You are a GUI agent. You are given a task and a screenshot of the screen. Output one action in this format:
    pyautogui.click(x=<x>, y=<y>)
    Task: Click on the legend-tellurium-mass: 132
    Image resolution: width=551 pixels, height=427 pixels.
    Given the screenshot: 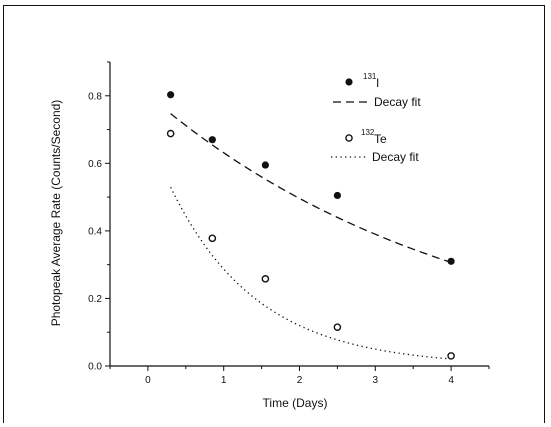 What is the action you would take?
    pyautogui.click(x=368, y=132)
    